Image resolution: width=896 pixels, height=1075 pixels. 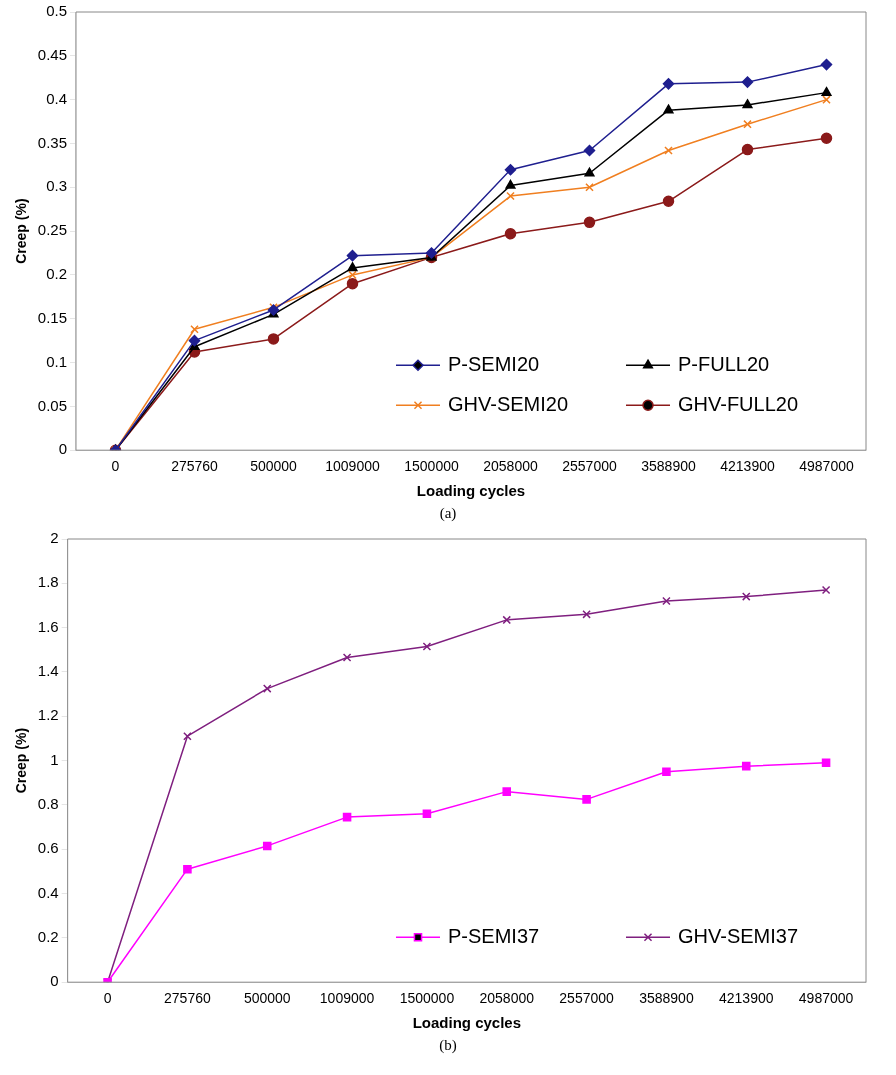 I want to click on y-tick-label: 1.6, so click(x=48, y=626).